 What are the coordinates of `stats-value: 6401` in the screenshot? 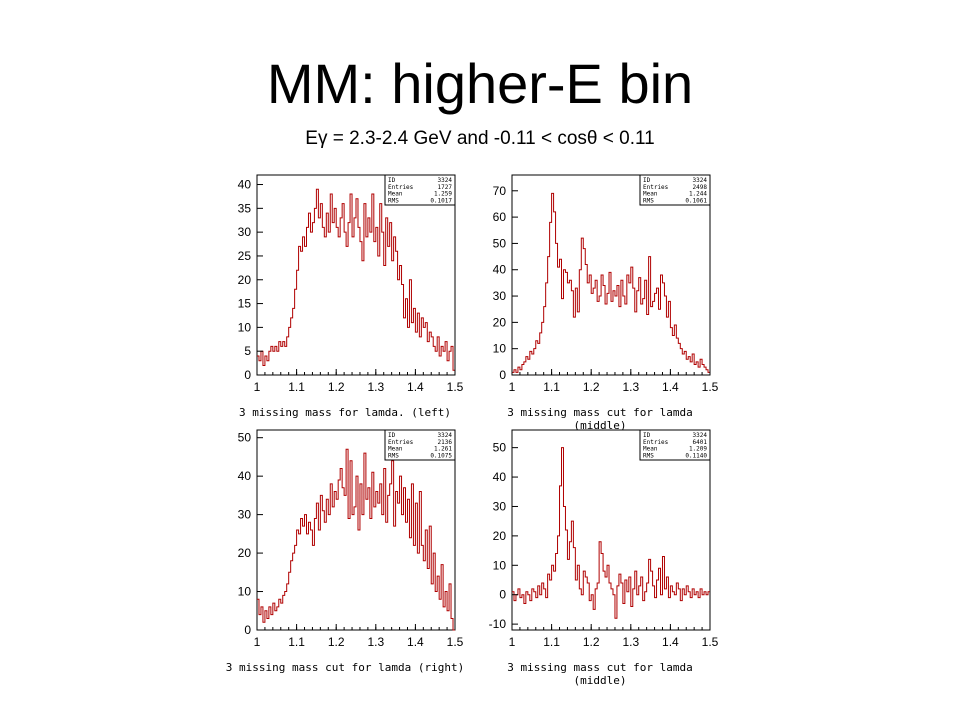 It's located at (700, 442).